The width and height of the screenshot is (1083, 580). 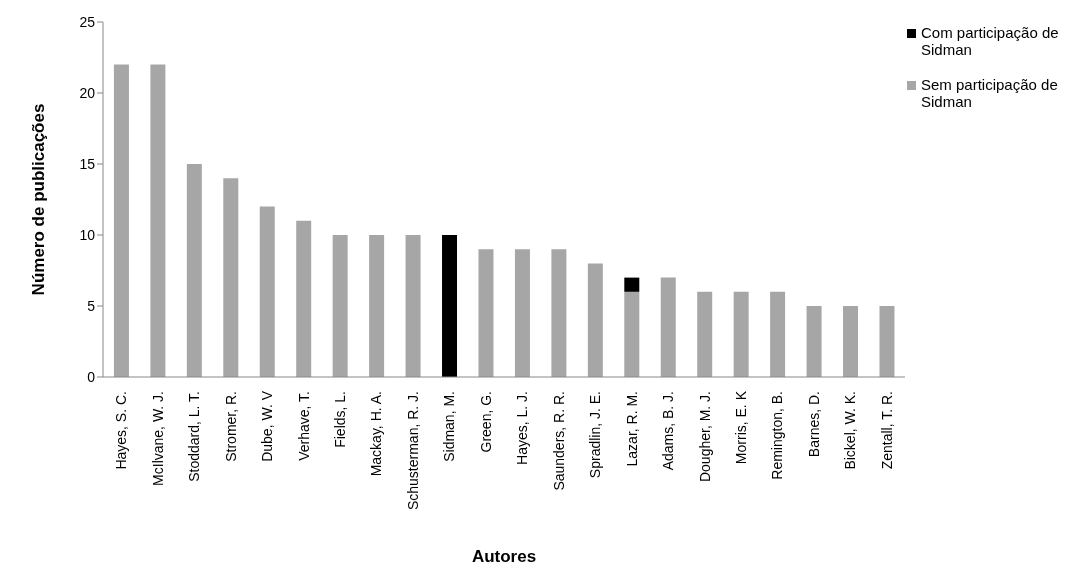 I want to click on y-tick-label: 10, so click(x=87, y=234).